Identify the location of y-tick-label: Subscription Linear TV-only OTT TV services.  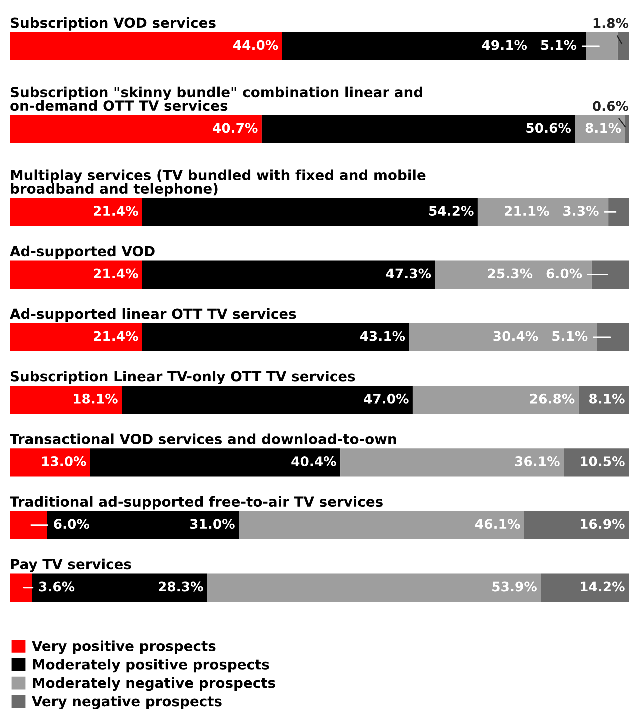
(183, 378).